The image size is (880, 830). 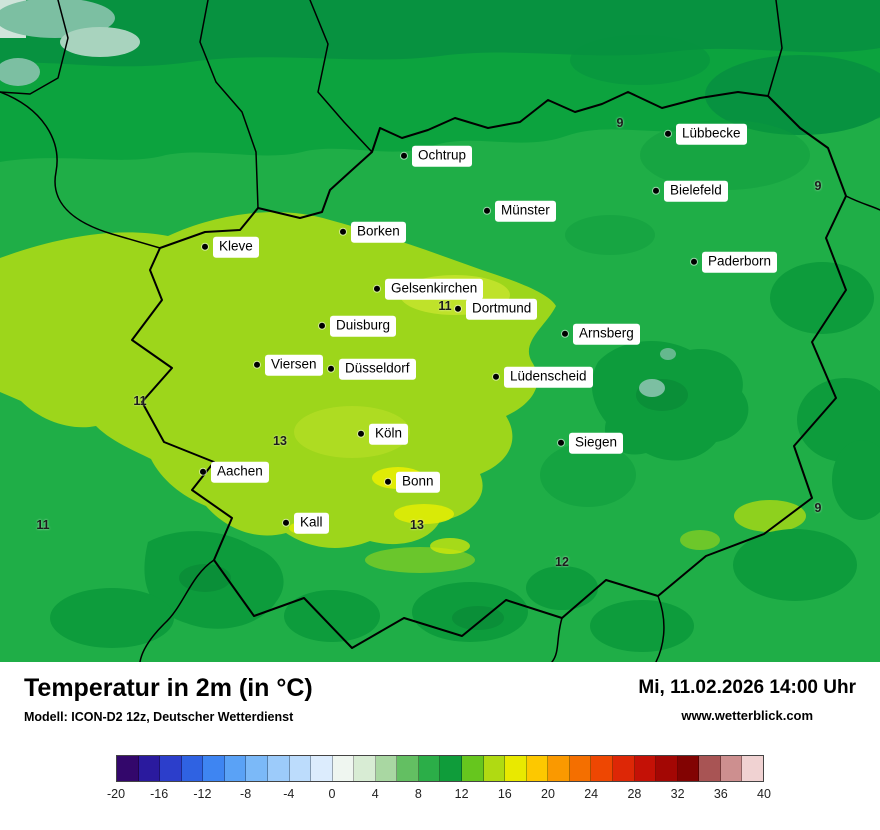 What do you see at coordinates (606, 334) in the screenshot?
I see `city-label: Arnsberg` at bounding box center [606, 334].